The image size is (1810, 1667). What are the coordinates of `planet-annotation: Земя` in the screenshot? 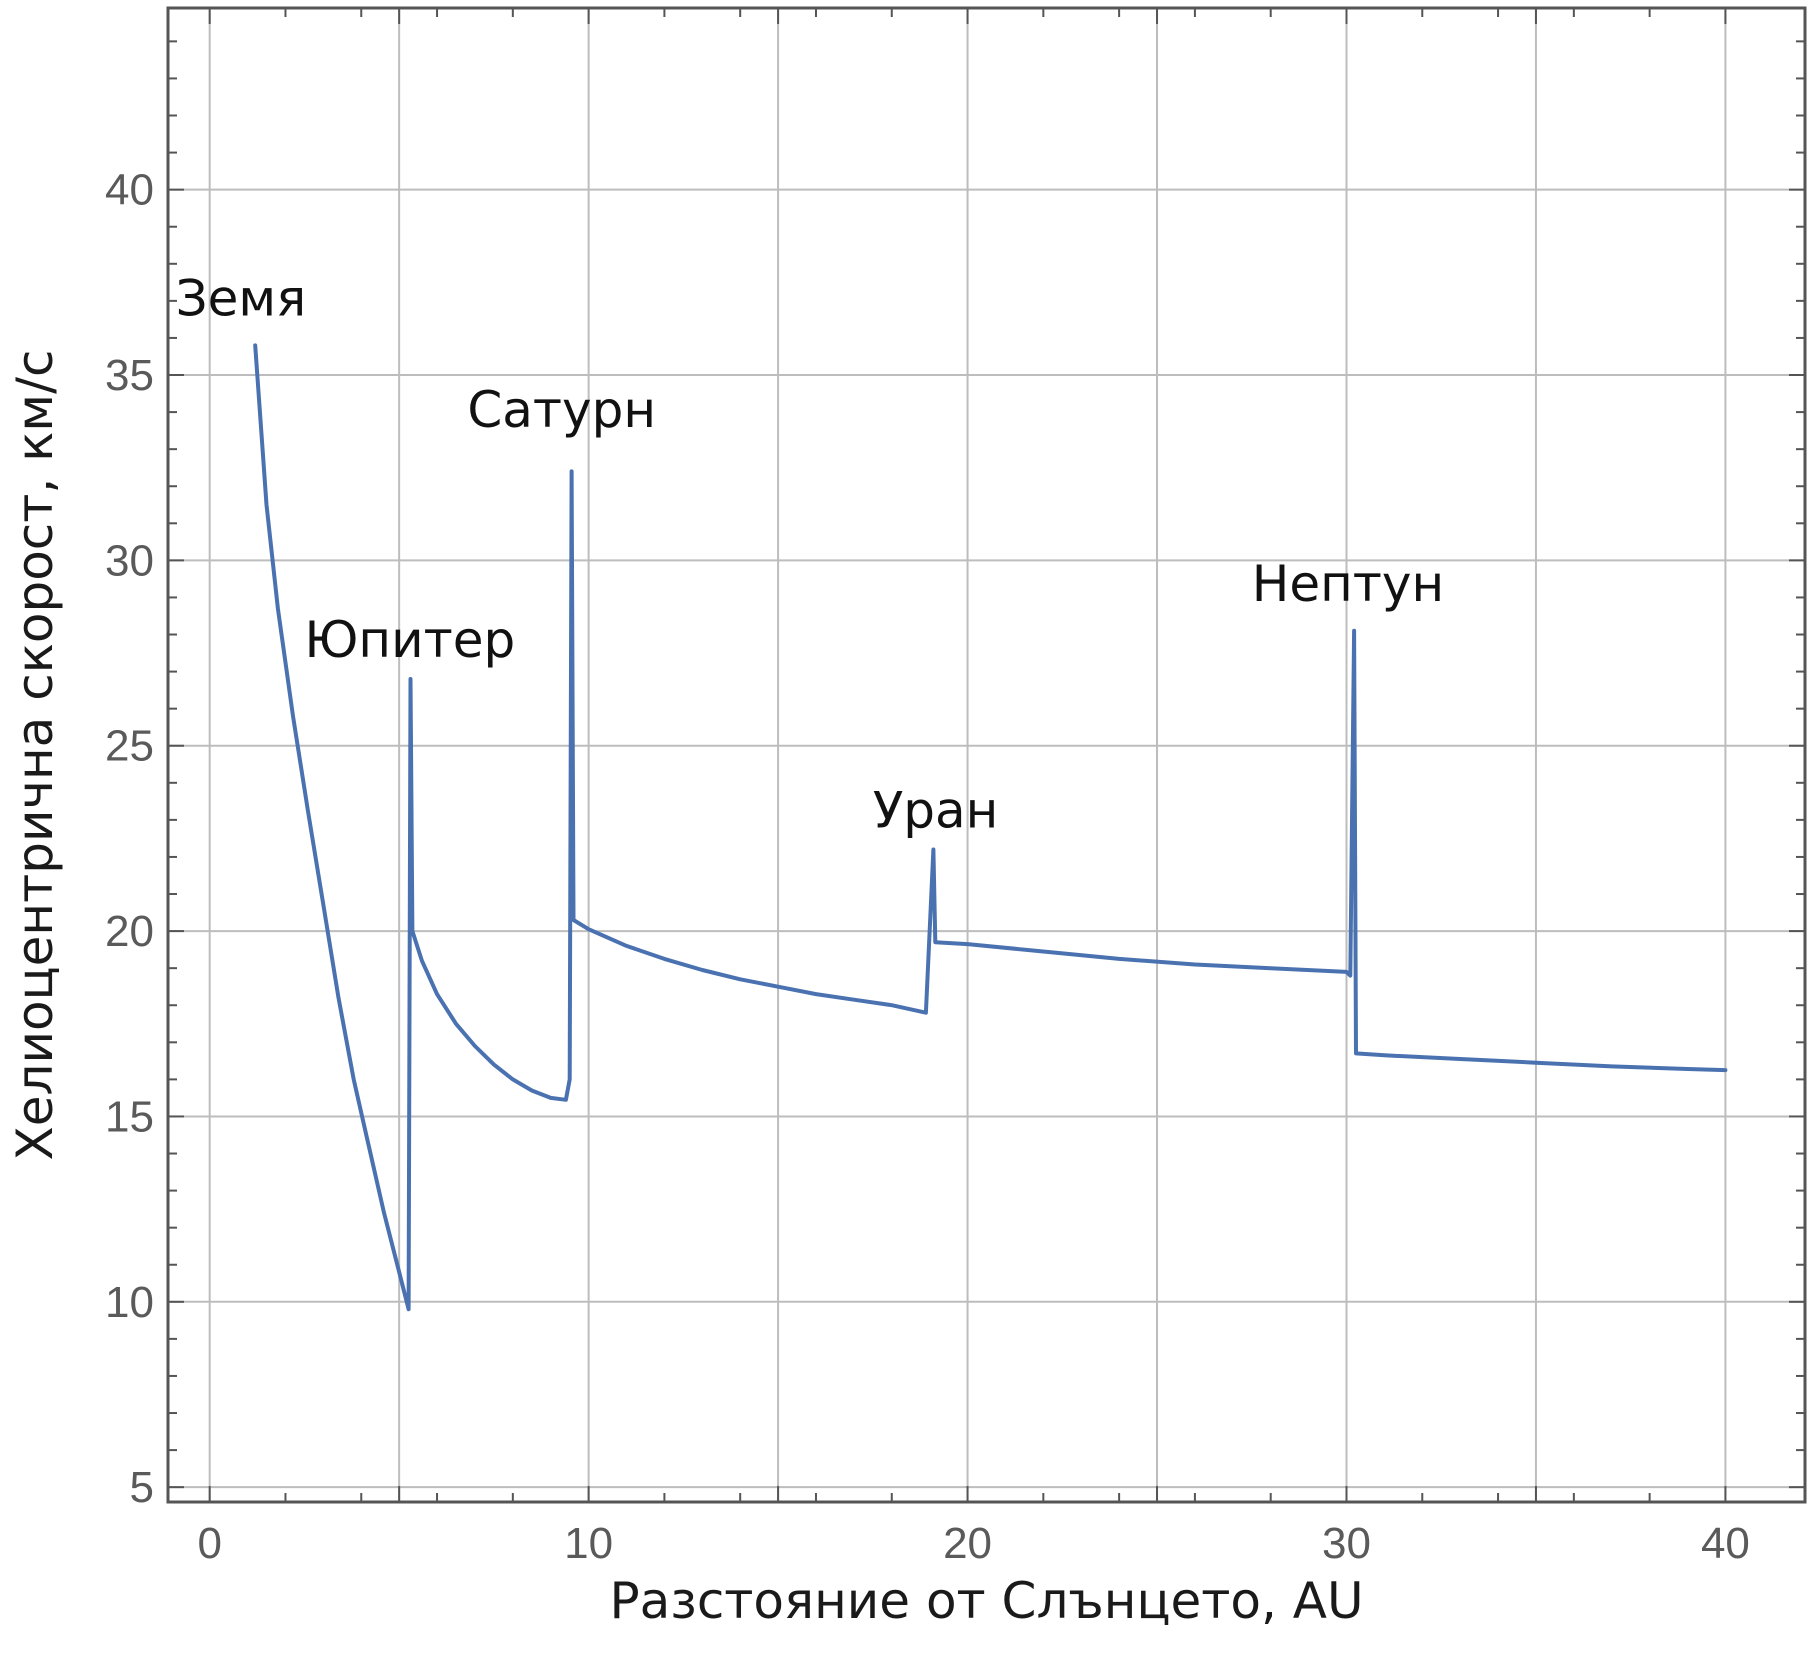 It's located at (241, 299).